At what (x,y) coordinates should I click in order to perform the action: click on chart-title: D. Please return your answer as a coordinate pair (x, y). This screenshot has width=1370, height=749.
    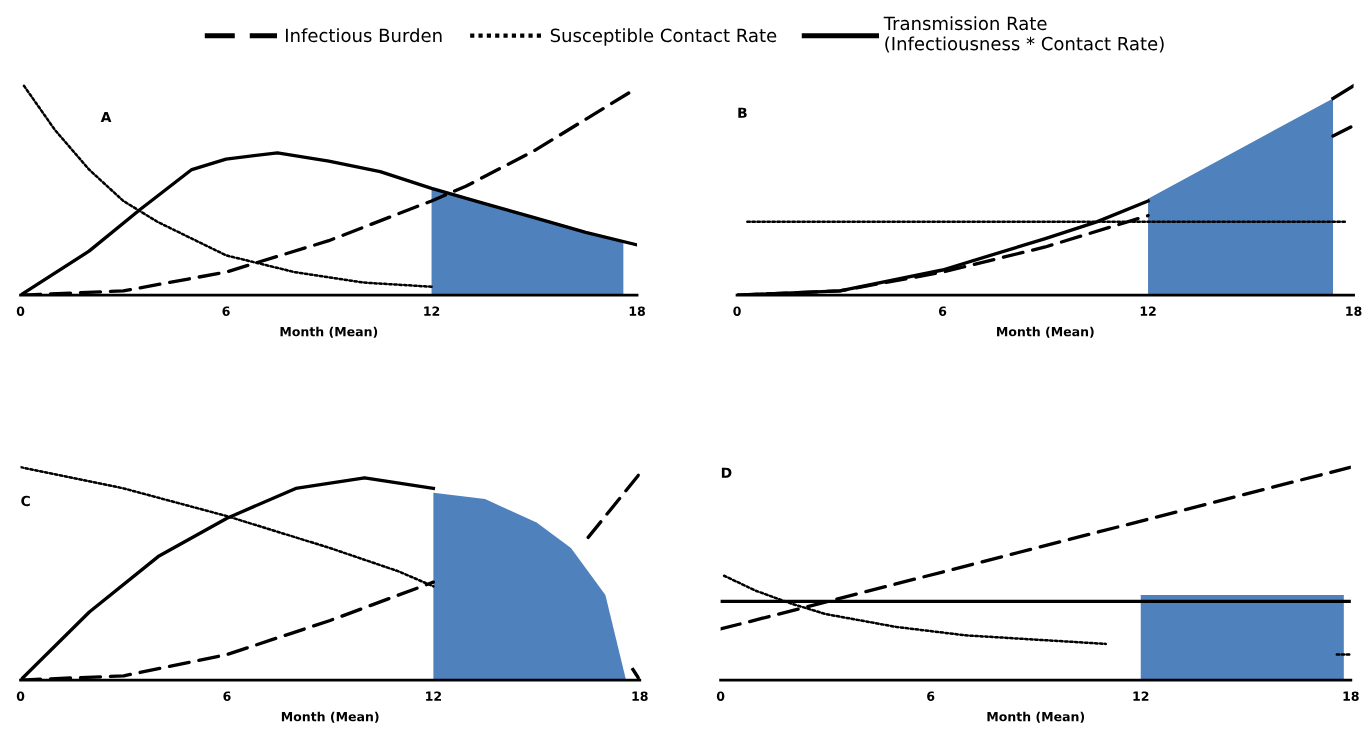
    Looking at the image, I should click on (726, 472).